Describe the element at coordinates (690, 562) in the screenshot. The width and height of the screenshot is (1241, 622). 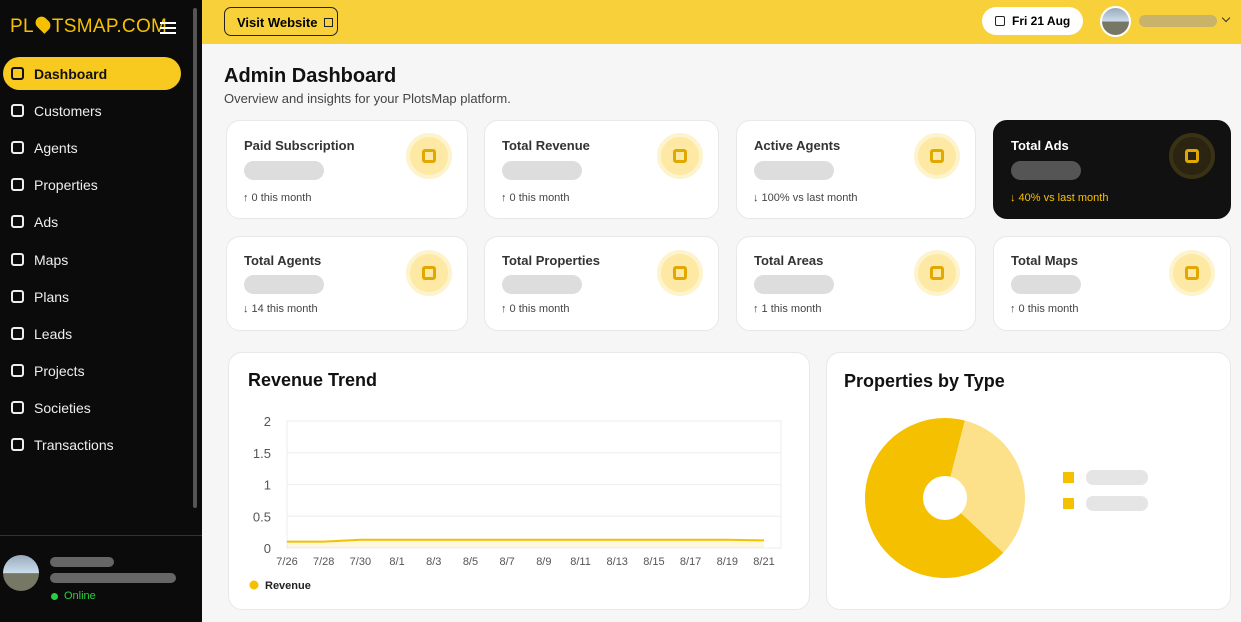
I see `x-tick-label: 8/17` at that location.